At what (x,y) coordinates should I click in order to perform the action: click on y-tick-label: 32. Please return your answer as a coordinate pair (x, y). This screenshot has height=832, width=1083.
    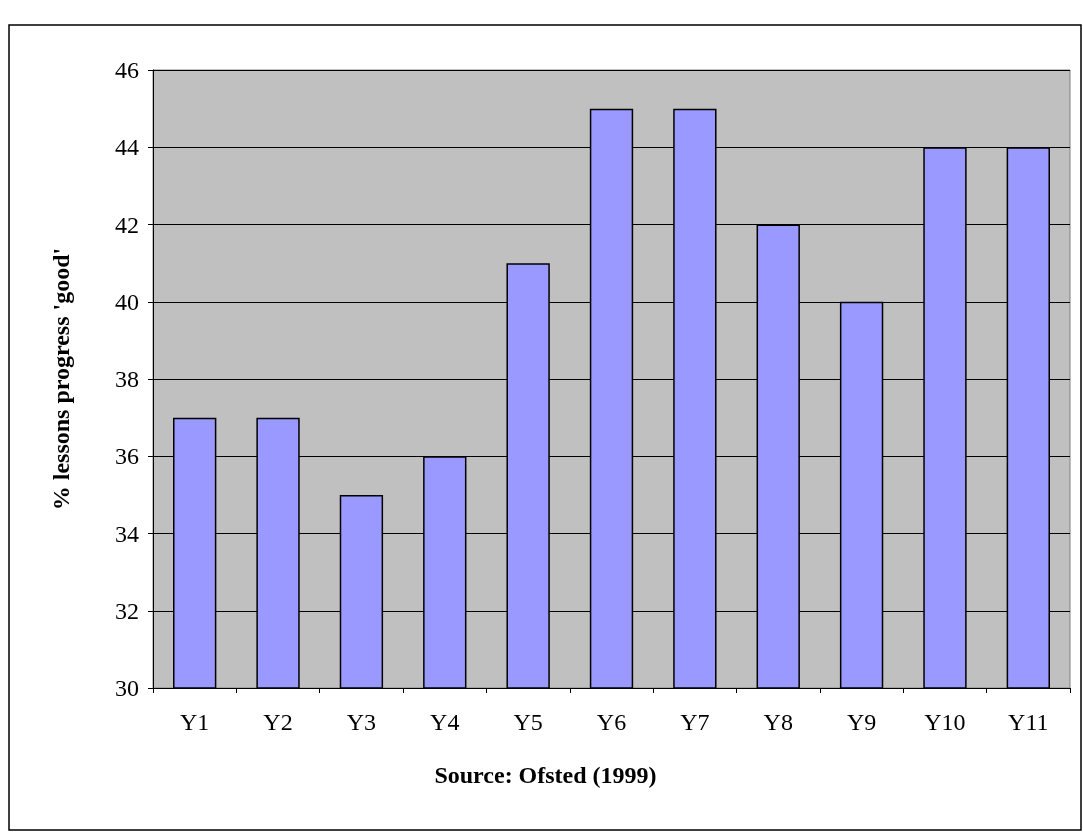
    Looking at the image, I should click on (127, 610).